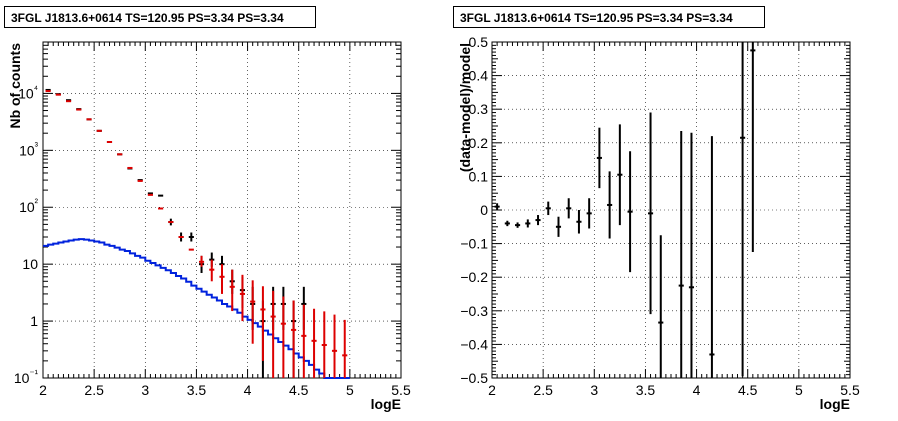  I want to click on left-x-tick-label: 5.5, so click(401, 390).